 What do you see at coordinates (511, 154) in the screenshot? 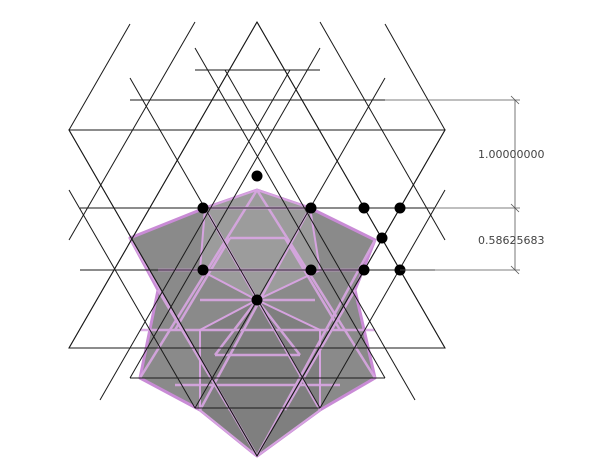
I see `dimension-label-upper: 1.00000000` at bounding box center [511, 154].